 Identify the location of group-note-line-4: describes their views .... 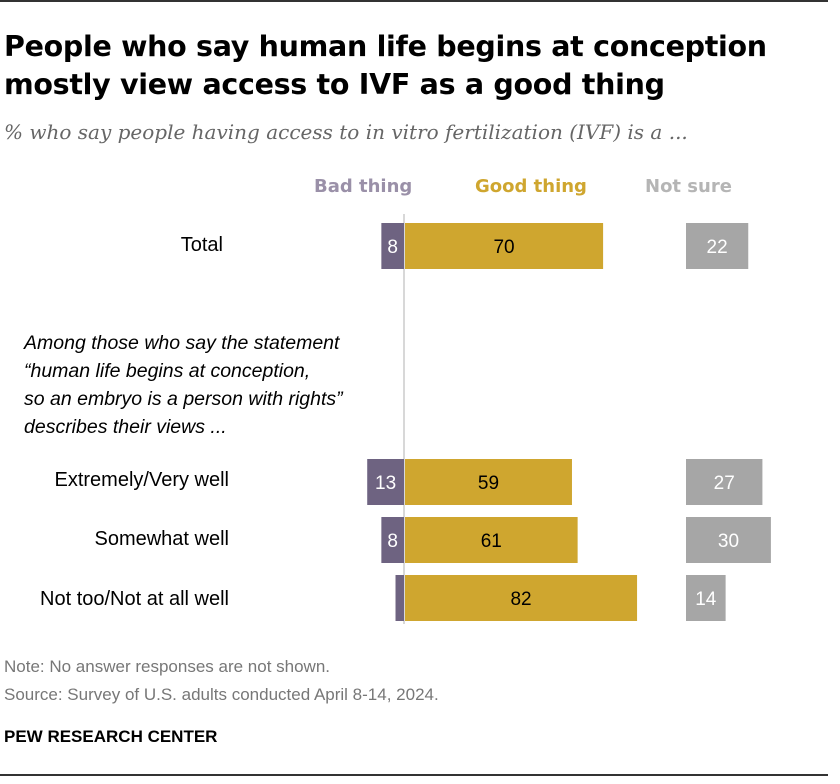
(125, 427).